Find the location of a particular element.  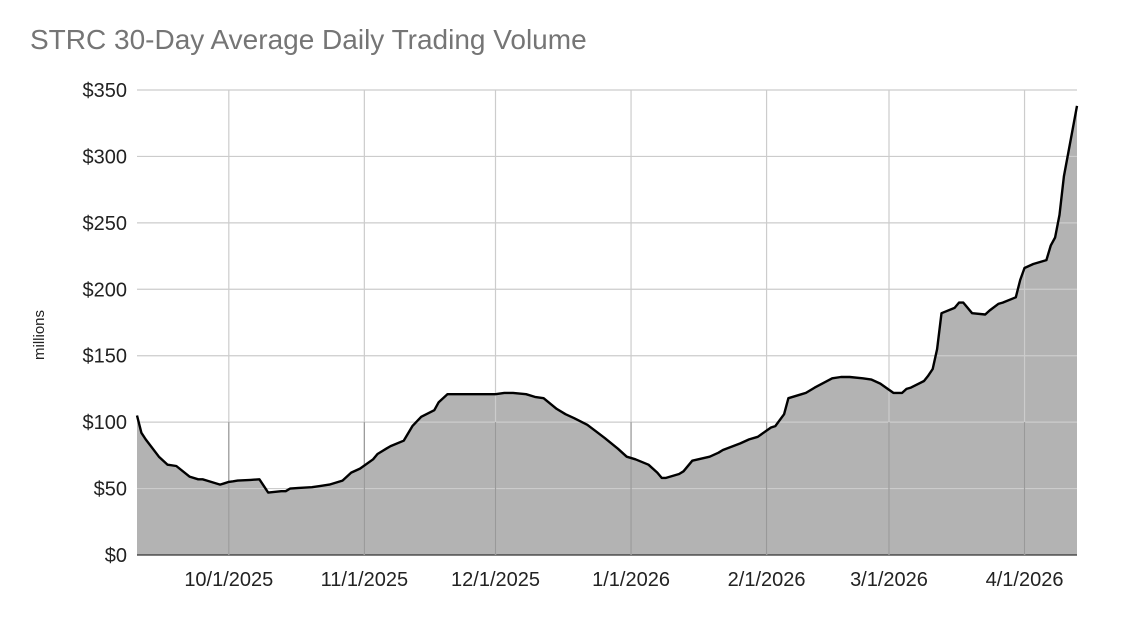

x-tick-label: 10/1/2025 is located at coordinates (228, 580).